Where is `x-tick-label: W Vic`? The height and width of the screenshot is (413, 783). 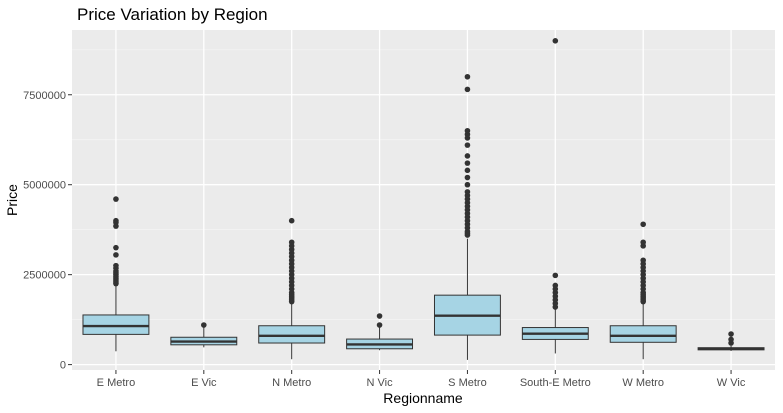 x-tick-label: W Vic is located at coordinates (731, 383).